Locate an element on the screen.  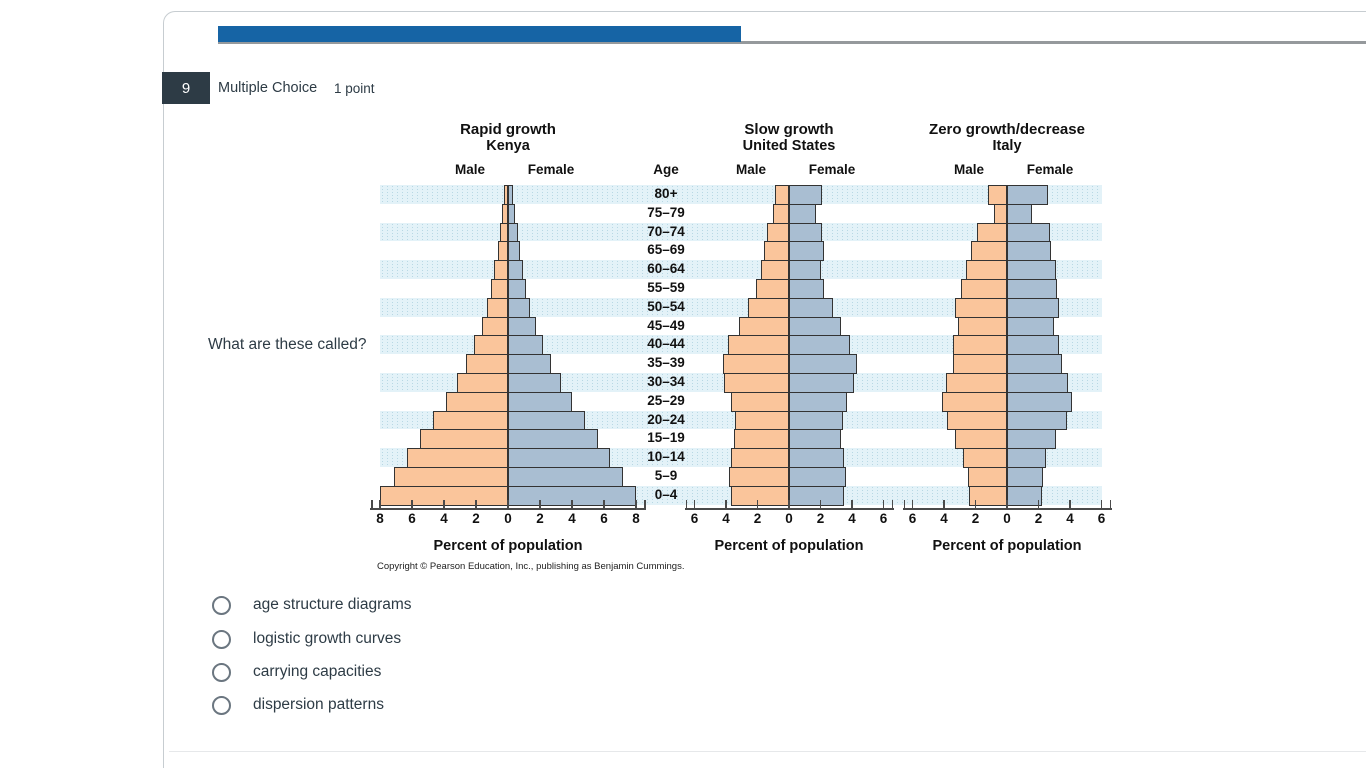
question-prompt: What are these called? is located at coordinates (287, 344).